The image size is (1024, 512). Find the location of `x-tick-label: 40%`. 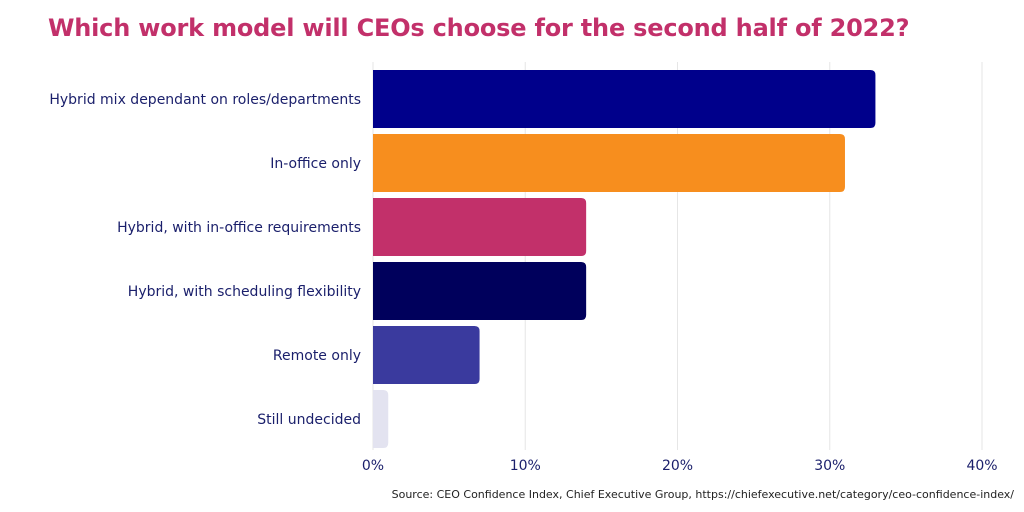

x-tick-label: 40% is located at coordinates (981, 466).